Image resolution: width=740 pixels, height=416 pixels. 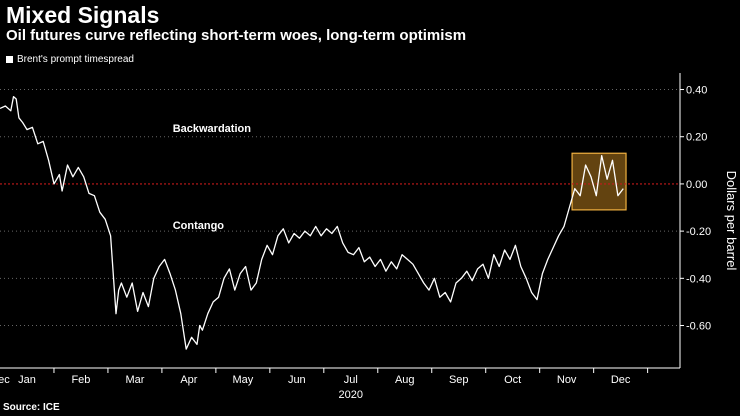 I want to click on y-tick-label: -0.40, so click(x=698, y=279).